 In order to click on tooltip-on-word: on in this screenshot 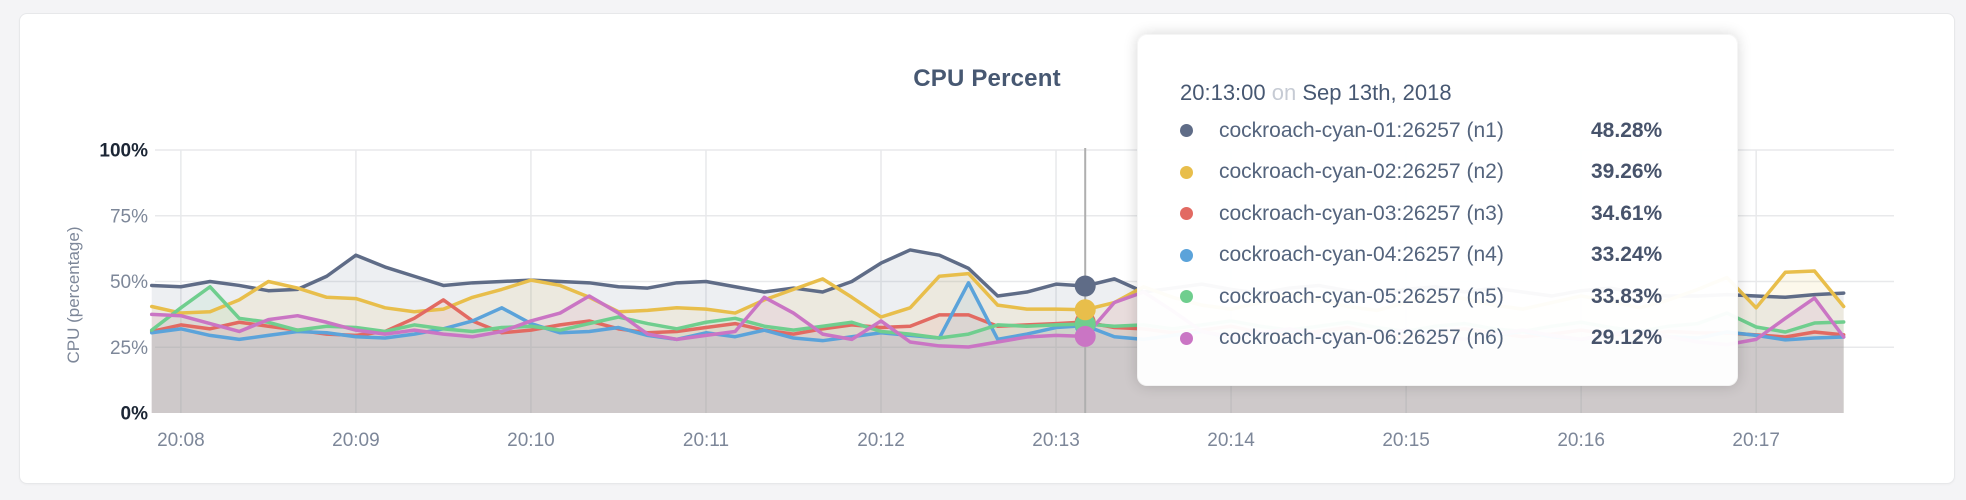, I will do `click(1284, 92)`.